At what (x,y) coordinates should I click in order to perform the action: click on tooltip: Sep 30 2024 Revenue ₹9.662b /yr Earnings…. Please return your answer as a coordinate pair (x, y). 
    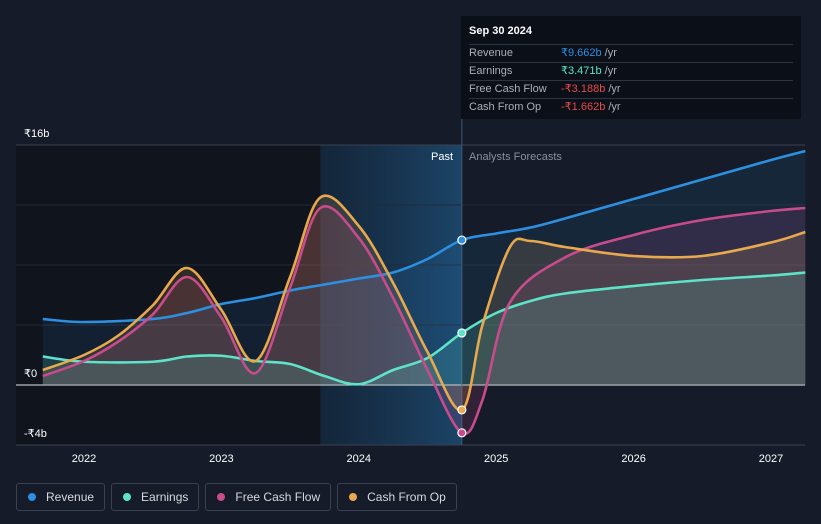
    Looking at the image, I should click on (631, 67).